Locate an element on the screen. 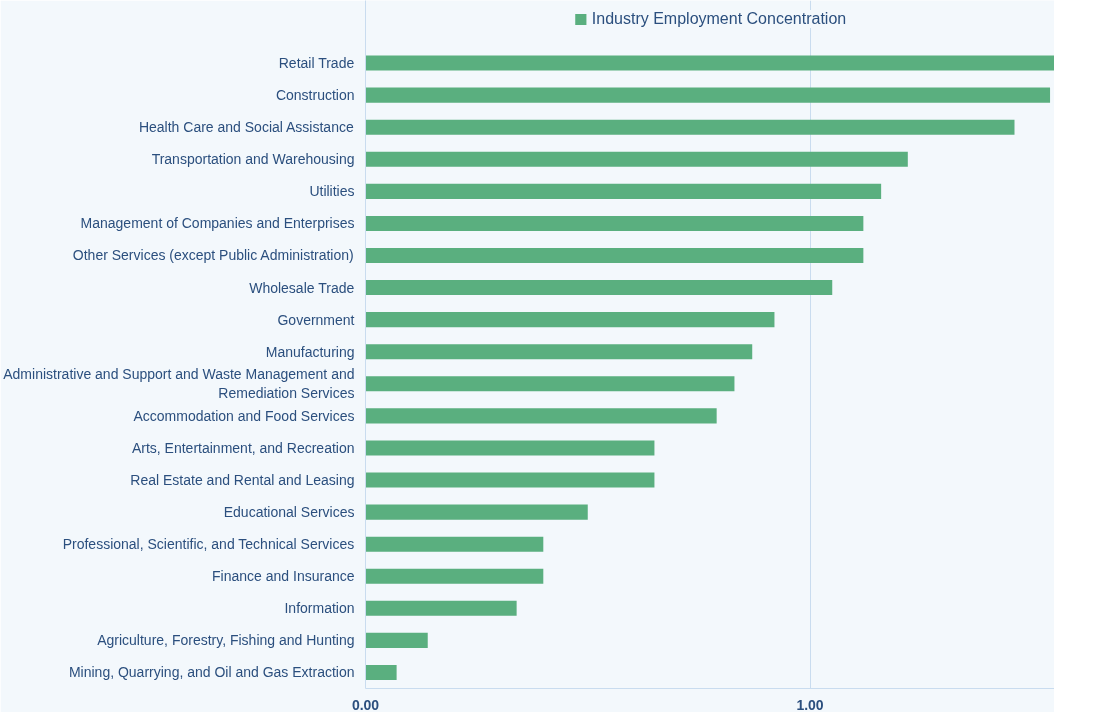 The image size is (1109, 717). x-tick-label: 0.00 is located at coordinates (365, 704).